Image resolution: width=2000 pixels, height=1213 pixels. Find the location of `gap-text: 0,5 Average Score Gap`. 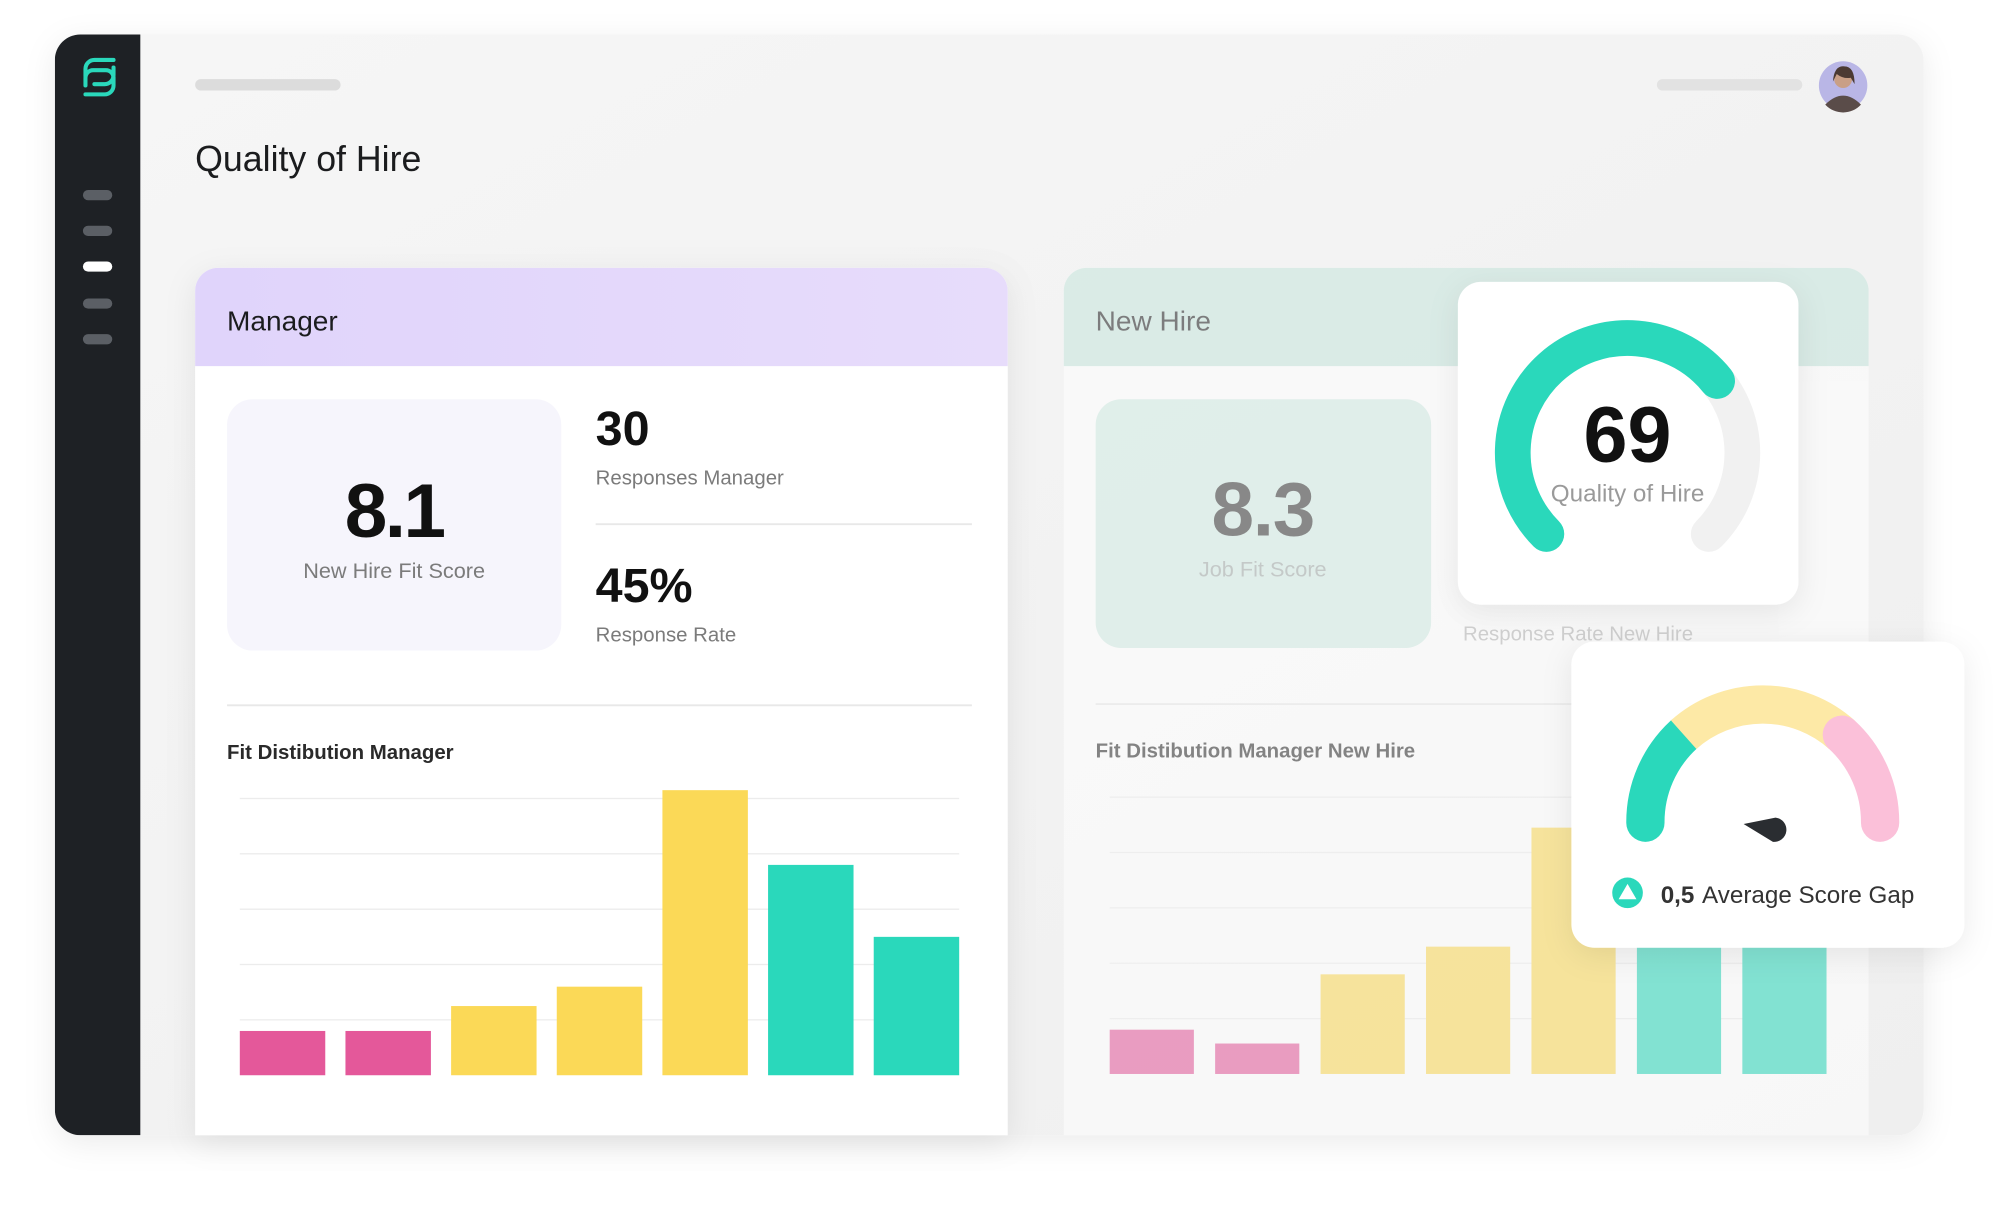

gap-text: 0,5 Average Score Gap is located at coordinates (1788, 895).